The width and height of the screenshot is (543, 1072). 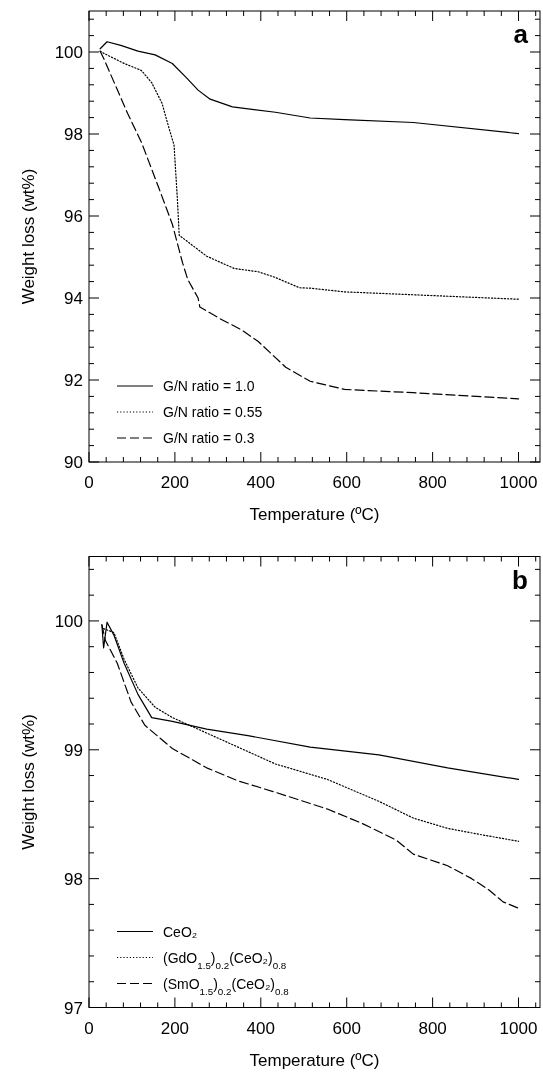 What do you see at coordinates (73, 750) in the screenshot?
I see `y-tick-label: 99` at bounding box center [73, 750].